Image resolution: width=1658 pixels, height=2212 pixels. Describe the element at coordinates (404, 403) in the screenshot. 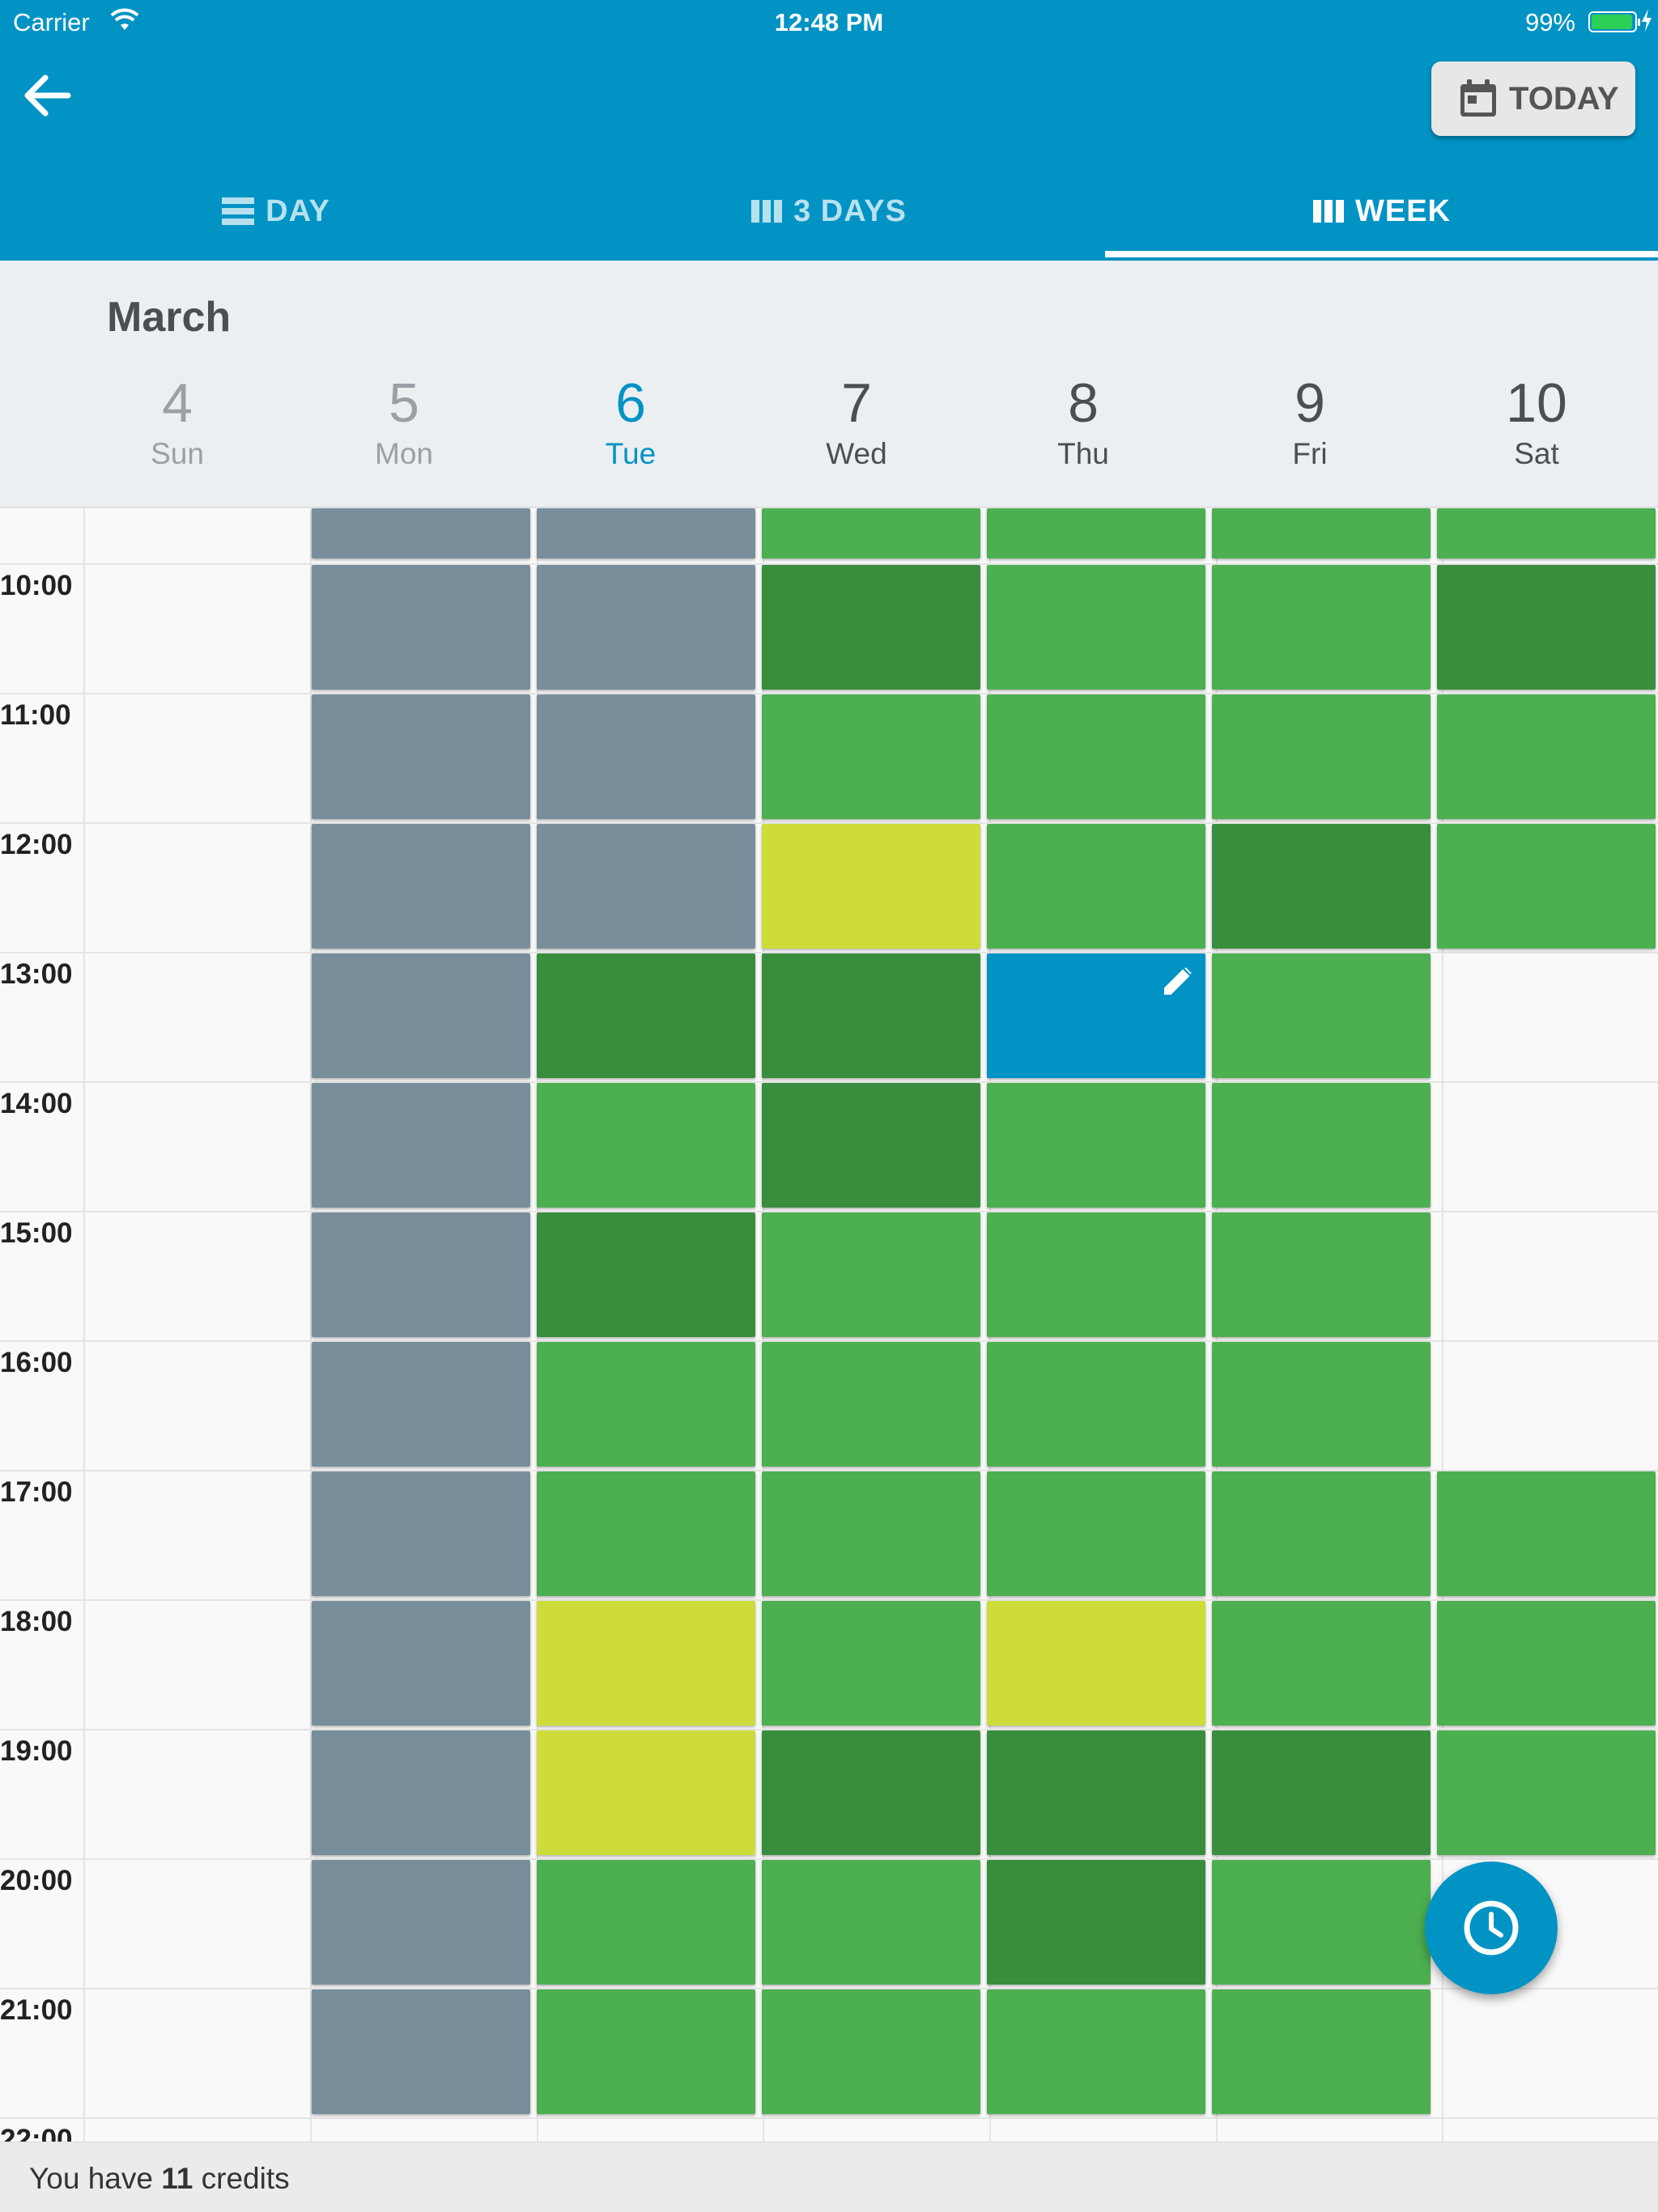

I see `day-number: 5` at that location.